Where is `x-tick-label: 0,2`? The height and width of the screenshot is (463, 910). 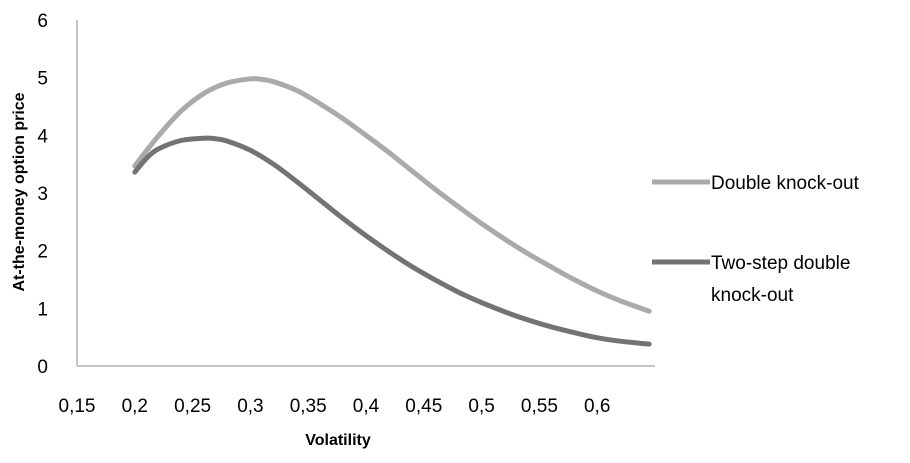
x-tick-label: 0,2 is located at coordinates (135, 406).